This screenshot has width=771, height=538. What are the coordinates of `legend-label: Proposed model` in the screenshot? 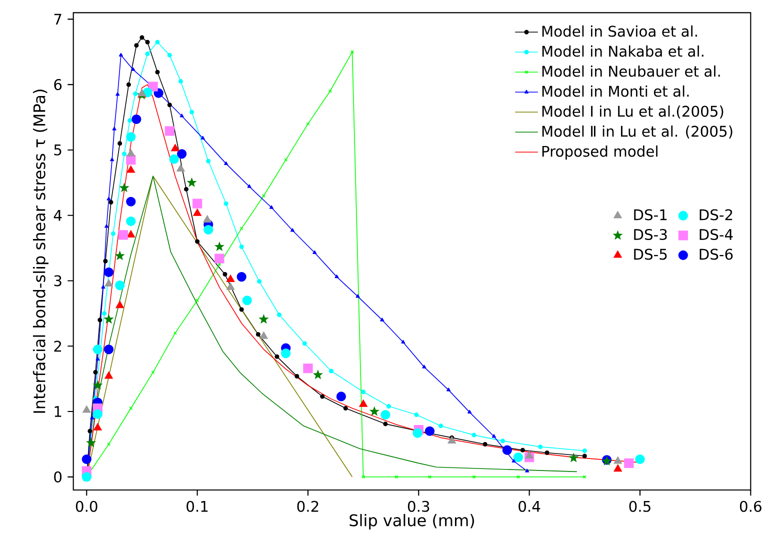 It's located at (600, 152).